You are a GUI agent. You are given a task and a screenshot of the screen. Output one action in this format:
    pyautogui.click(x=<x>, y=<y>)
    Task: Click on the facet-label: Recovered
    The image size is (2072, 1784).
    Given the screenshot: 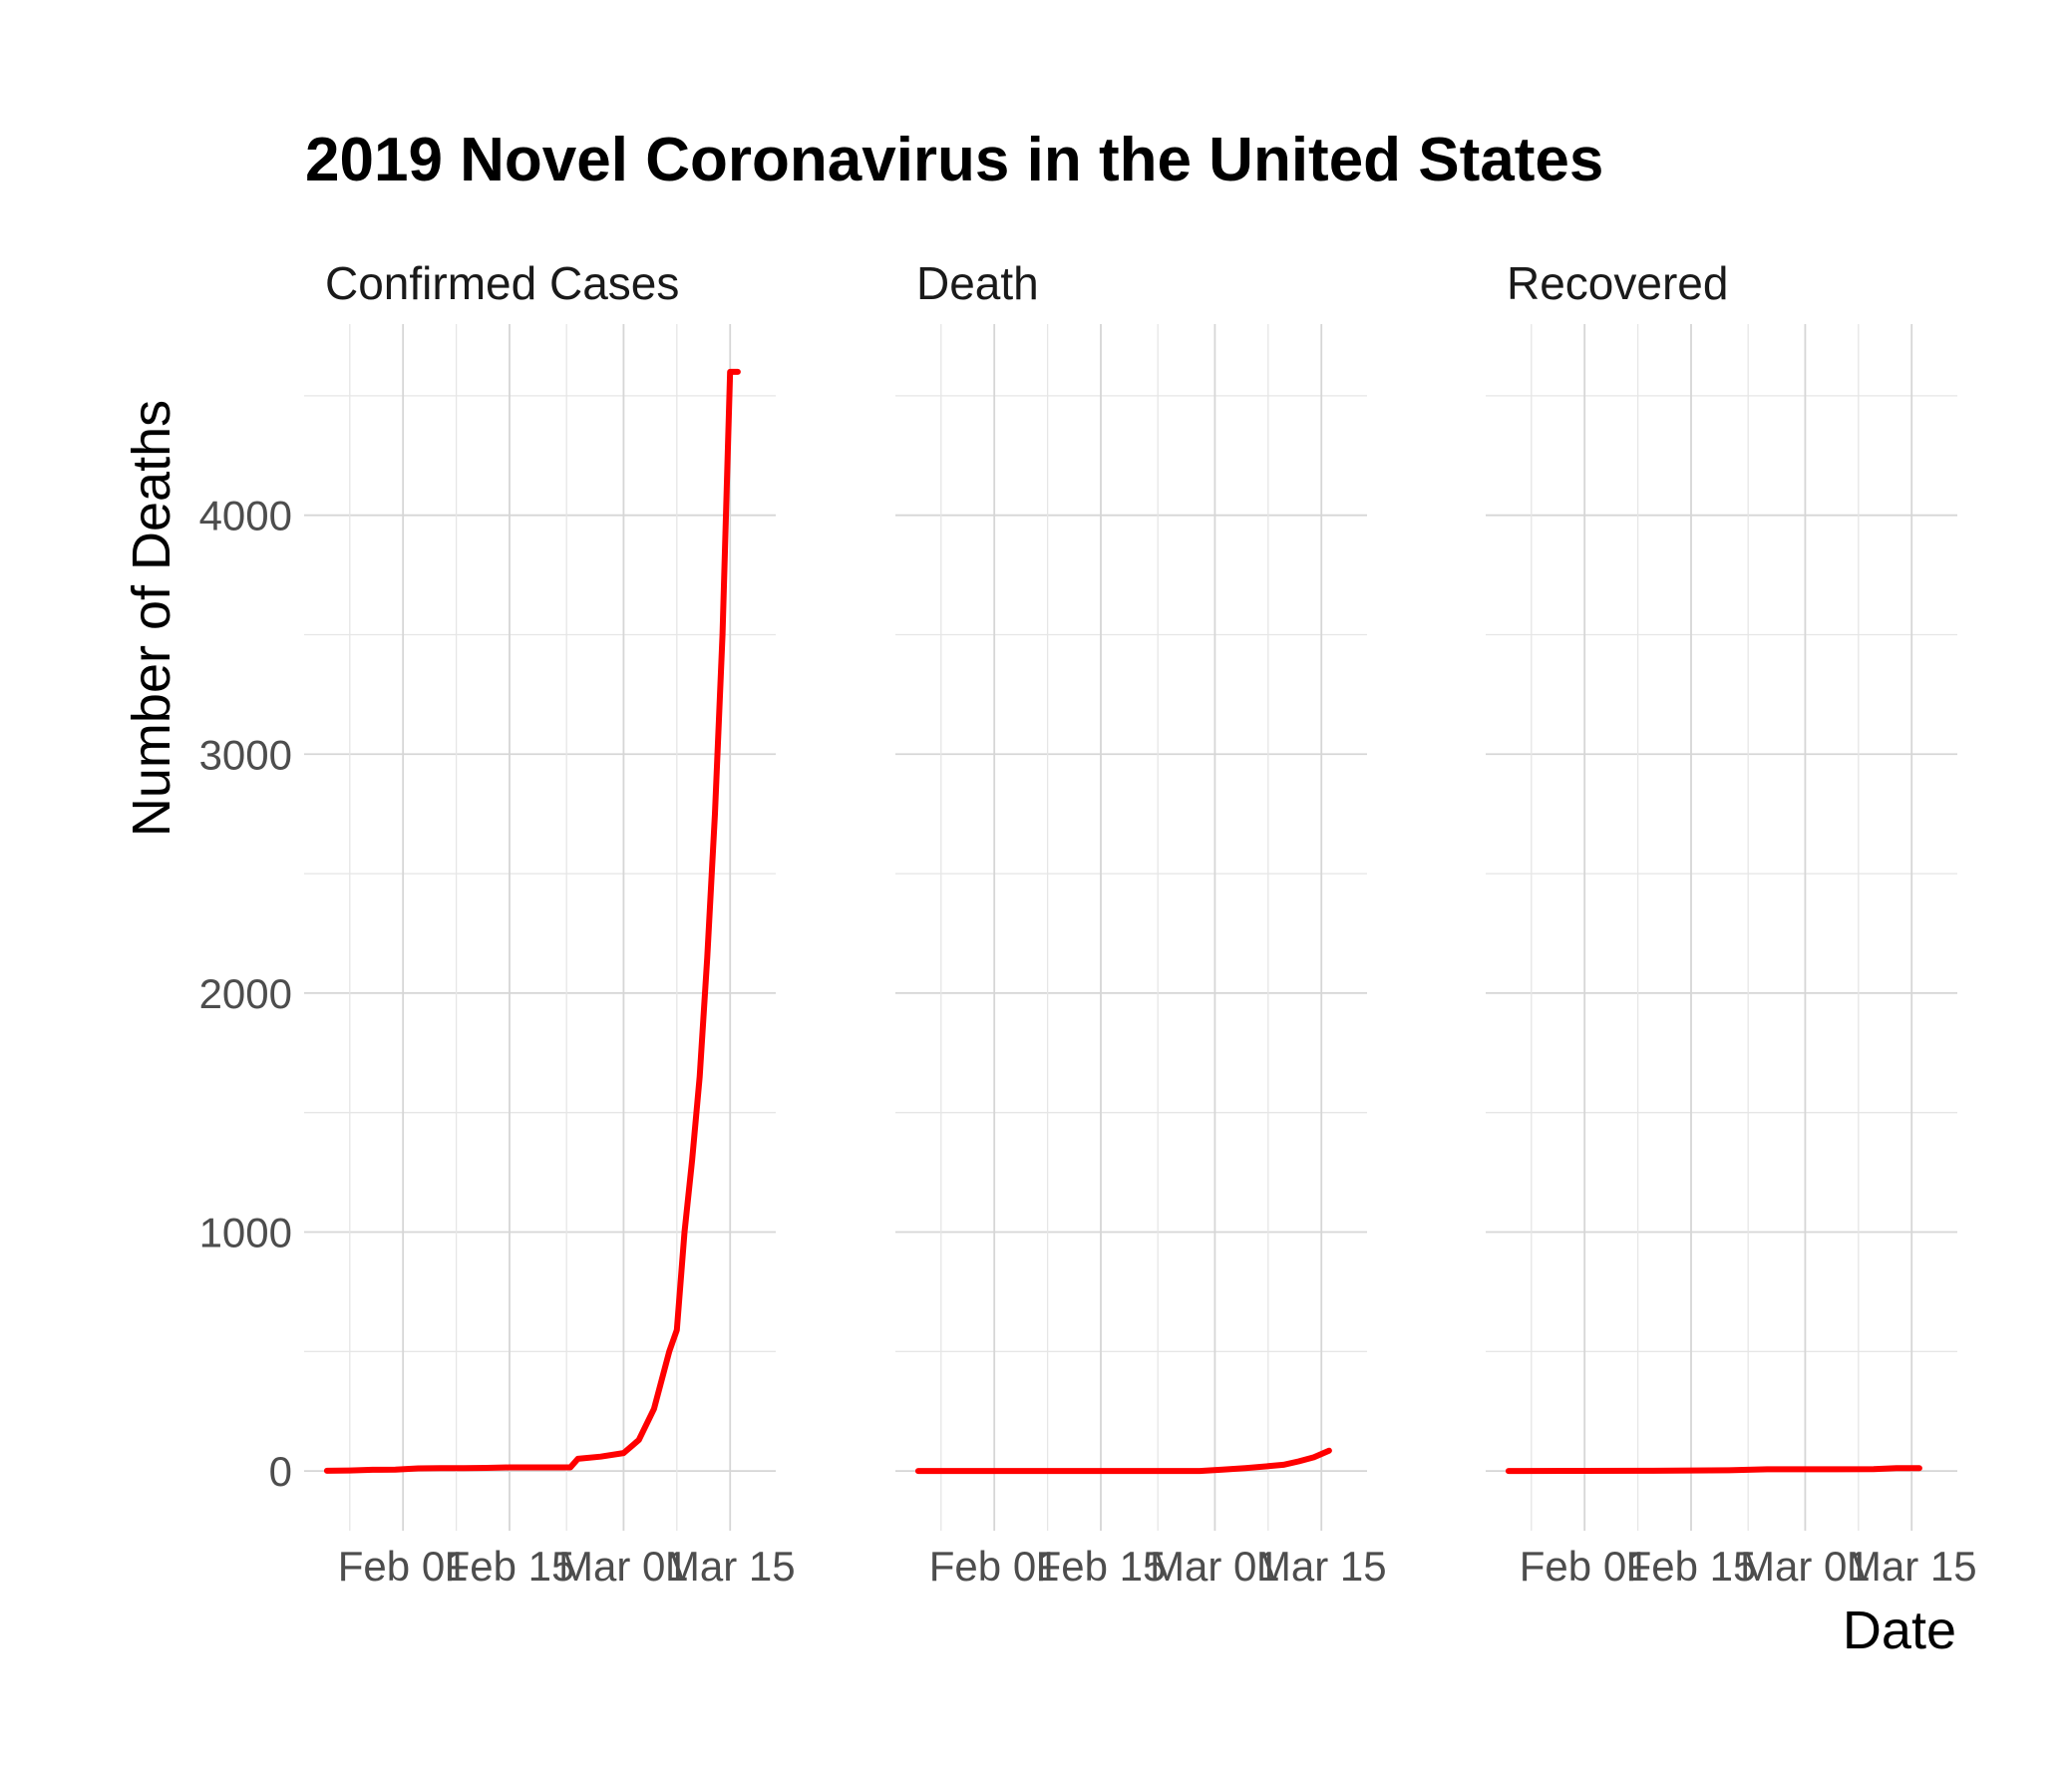 What is the action you would take?
    pyautogui.click(x=1617, y=283)
    